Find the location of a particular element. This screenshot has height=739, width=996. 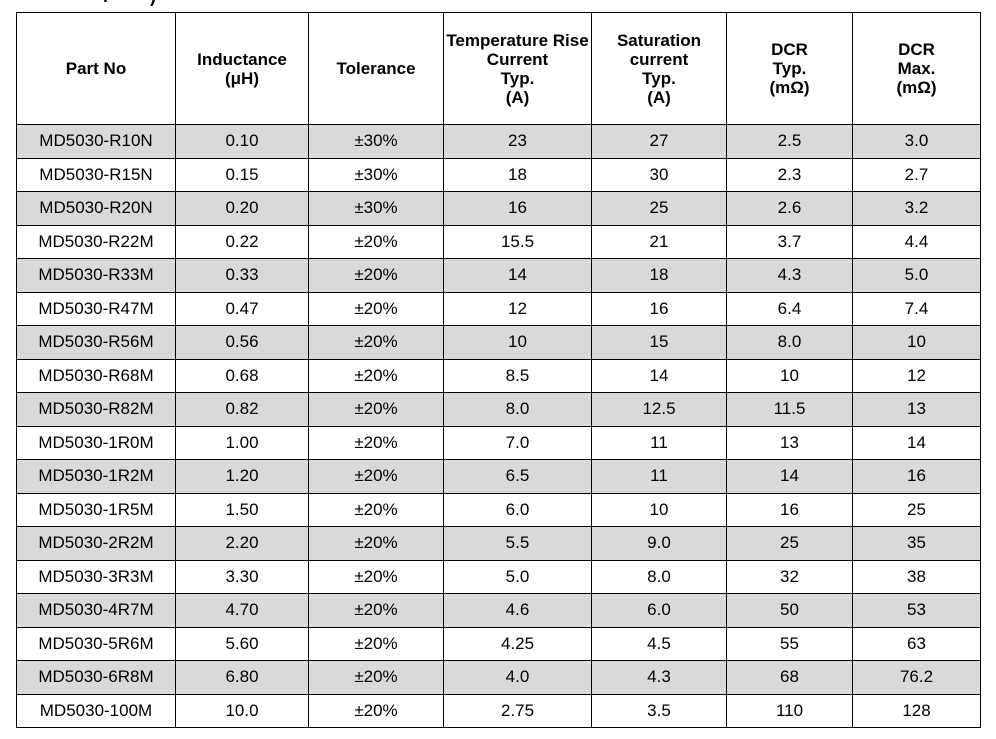

cell-dcr-max: 13 is located at coordinates (916, 409).